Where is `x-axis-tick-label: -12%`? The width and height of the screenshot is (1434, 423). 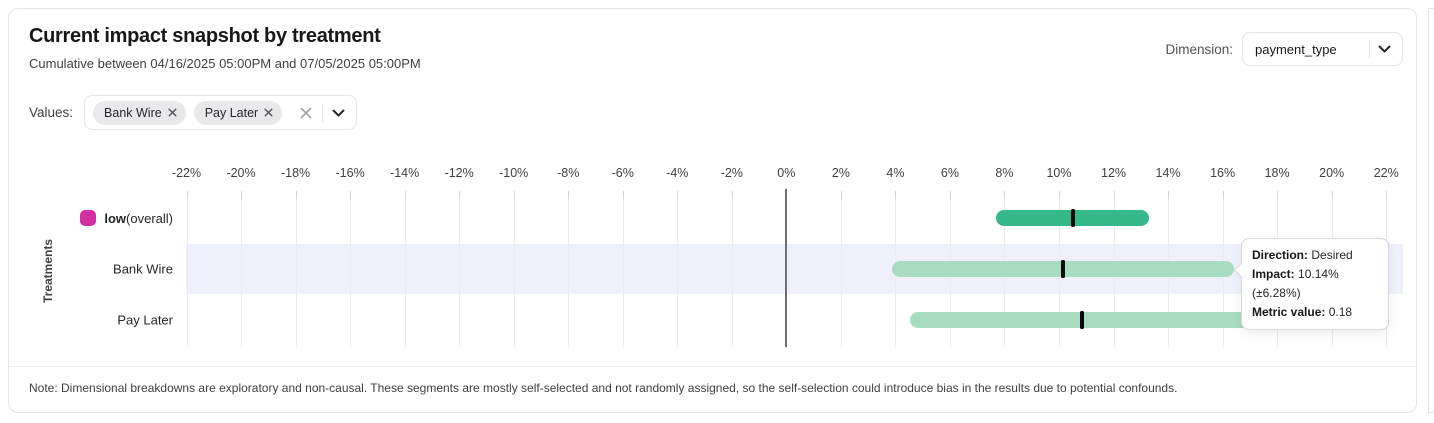 x-axis-tick-label: -12% is located at coordinates (459, 173).